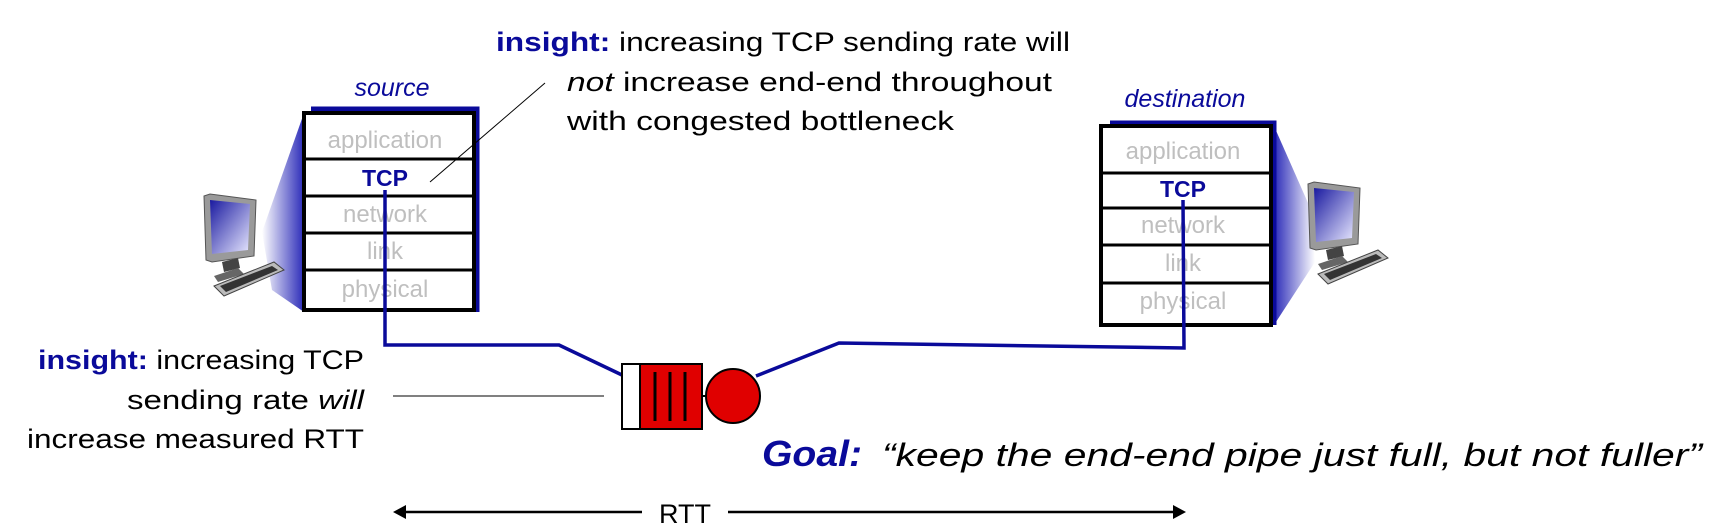  I want to click on destination-protocol-stack, so click(1186, 225).